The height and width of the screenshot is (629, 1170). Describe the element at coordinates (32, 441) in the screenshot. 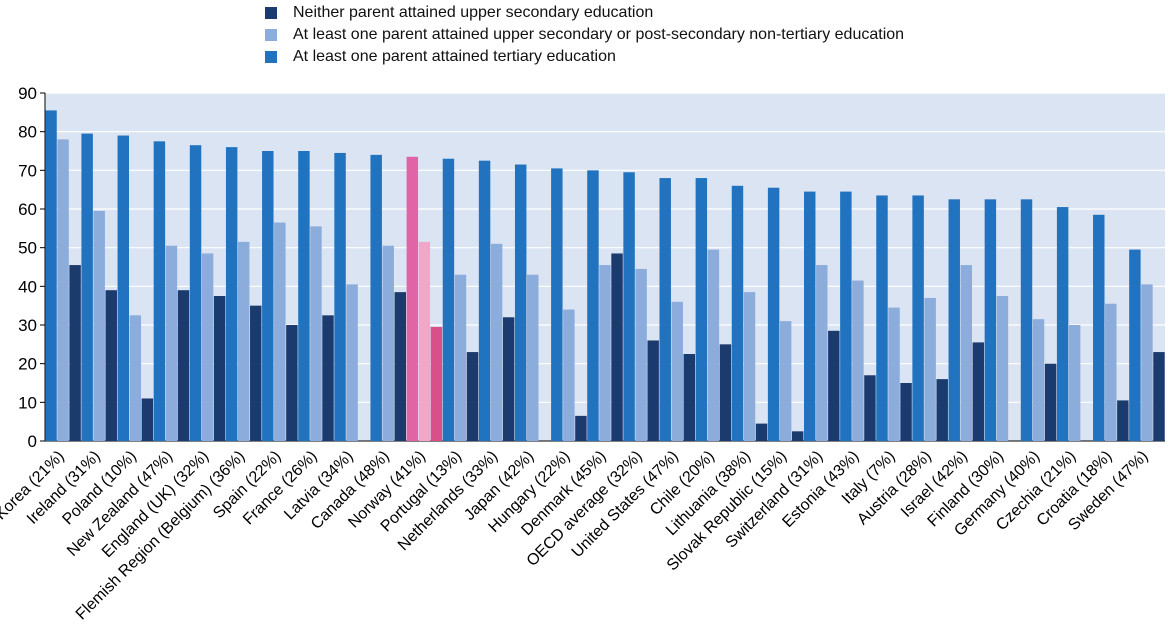

I see `y-tick-label: 0` at that location.